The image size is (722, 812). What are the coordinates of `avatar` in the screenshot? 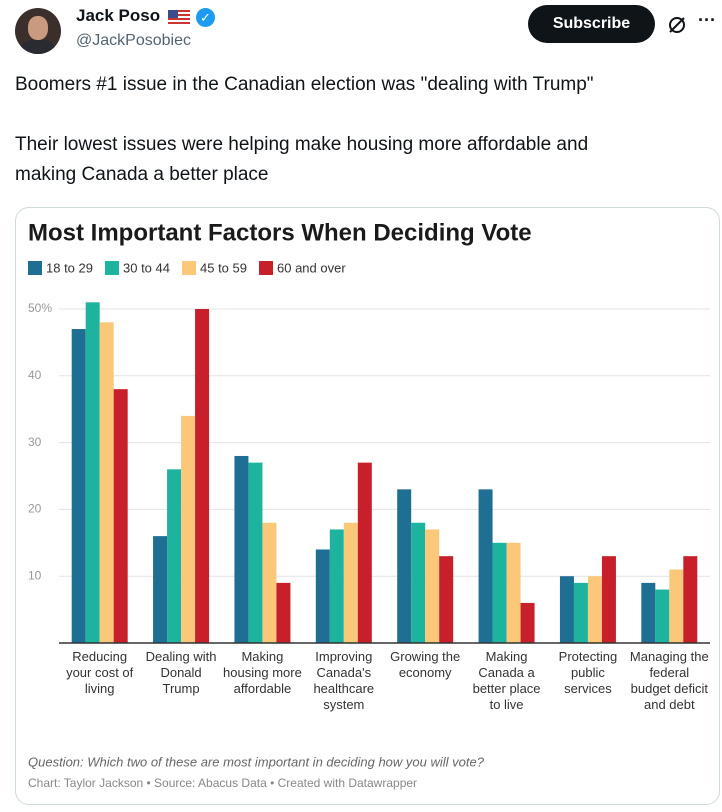 It's located at (38, 31).